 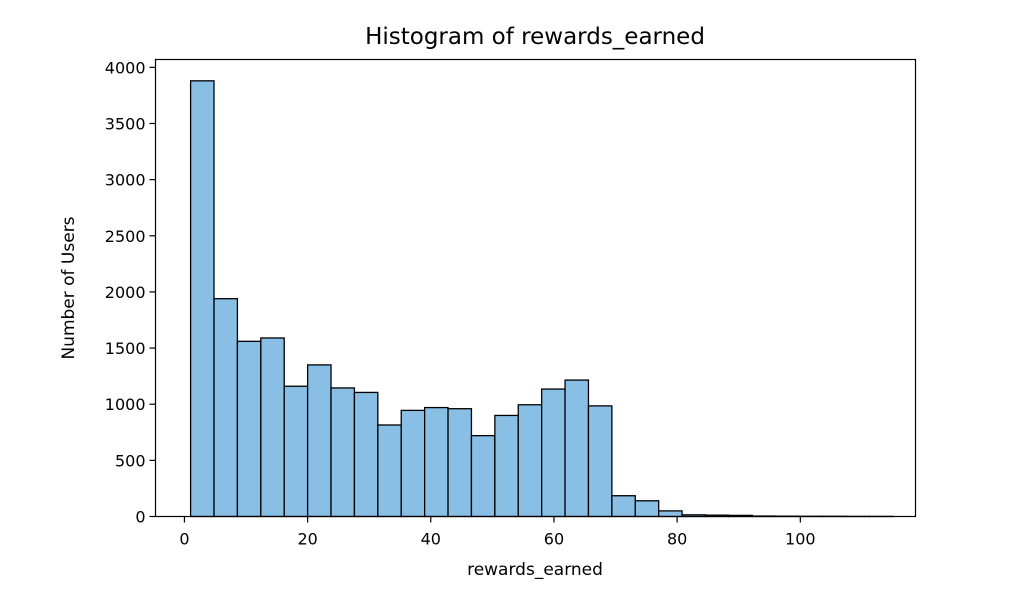 I want to click on y-tick-label: 1000, so click(x=125, y=404).